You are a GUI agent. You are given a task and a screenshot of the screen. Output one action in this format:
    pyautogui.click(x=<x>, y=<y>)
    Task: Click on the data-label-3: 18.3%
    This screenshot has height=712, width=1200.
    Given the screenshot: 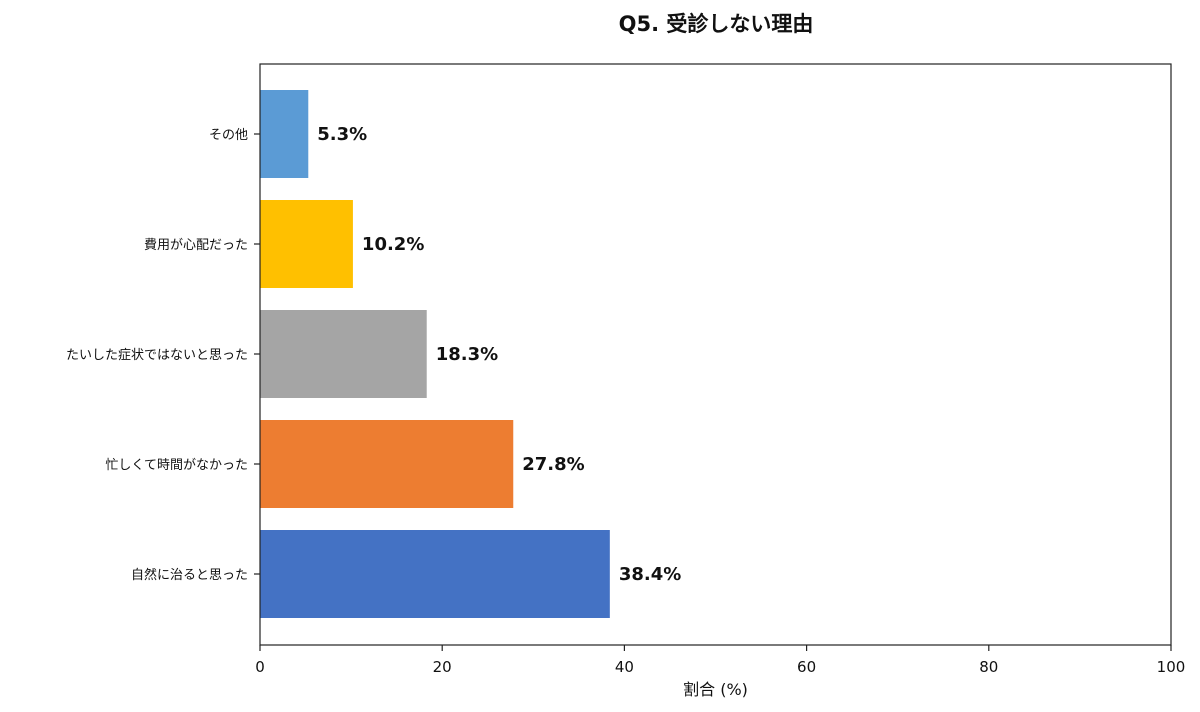 What is the action you would take?
    pyautogui.click(x=467, y=354)
    